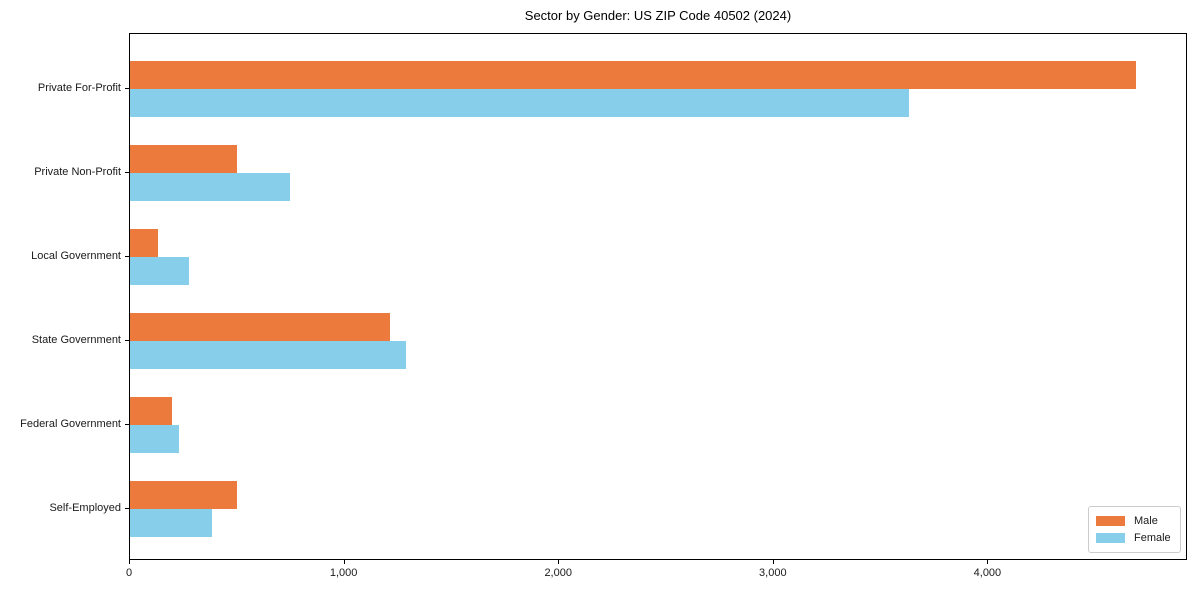  I want to click on y-axis-label-2: Private Non-Profit, so click(77, 172).